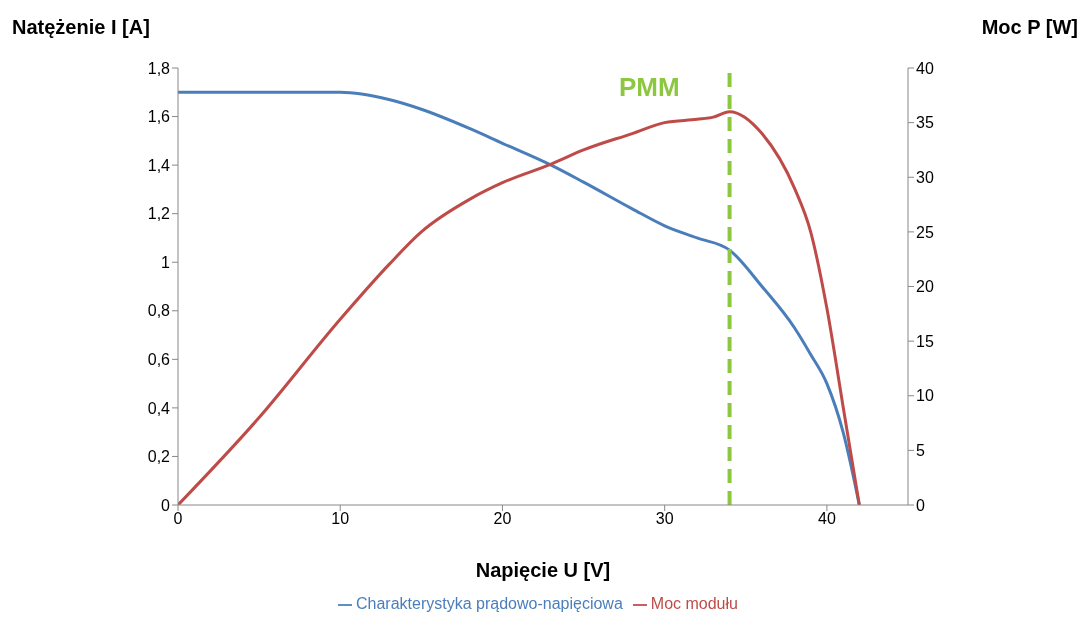  What do you see at coordinates (925, 341) in the screenshot?
I see `y2-tick-label: 15` at bounding box center [925, 341].